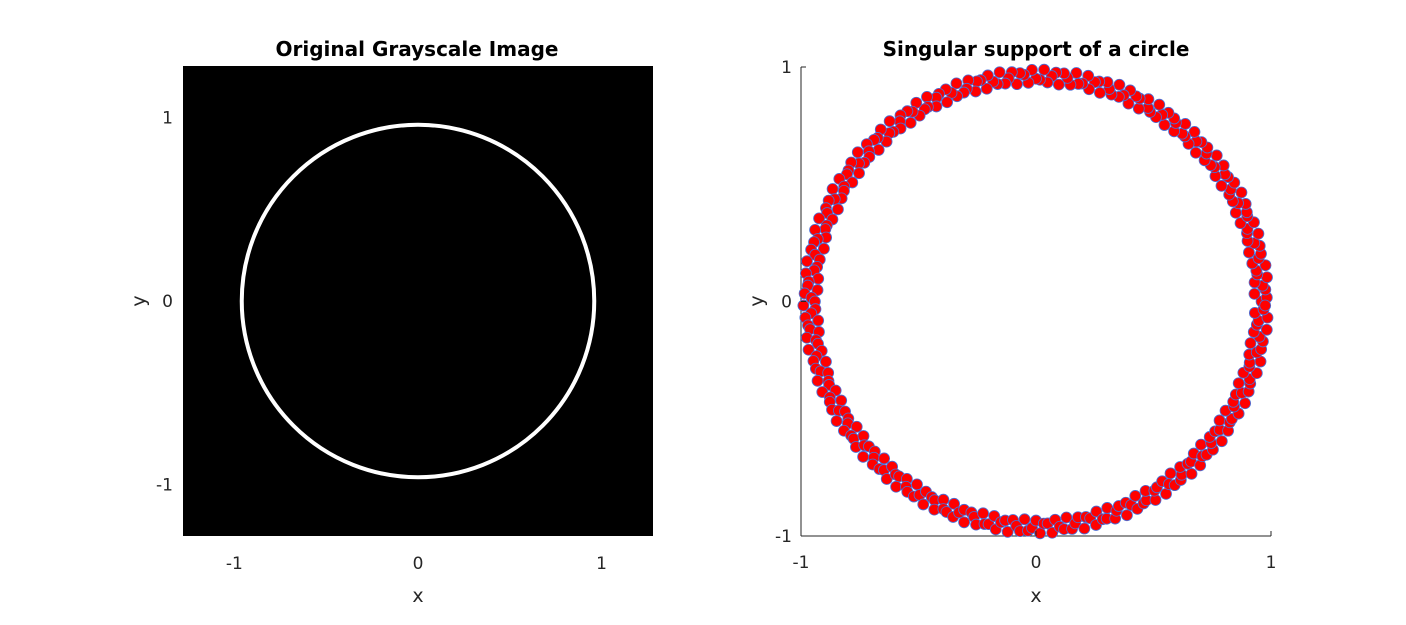  Describe the element at coordinates (164, 486) in the screenshot. I see `left-y-tick-label: -1` at that location.